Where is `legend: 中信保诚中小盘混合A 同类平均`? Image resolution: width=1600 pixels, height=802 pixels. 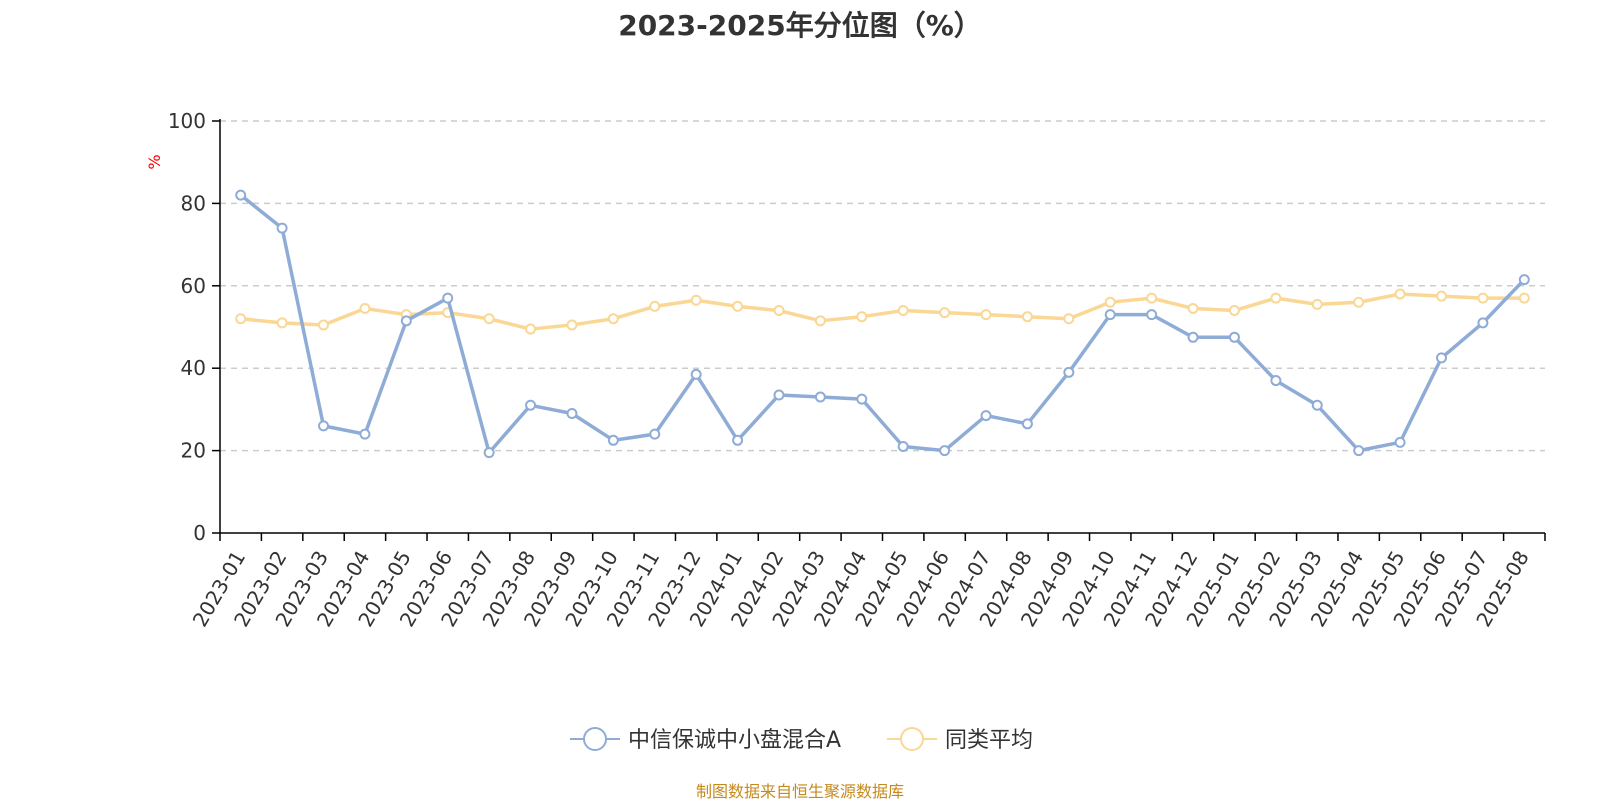
legend: 中信保诚中小盘混合A 同类平均 is located at coordinates (801, 740).